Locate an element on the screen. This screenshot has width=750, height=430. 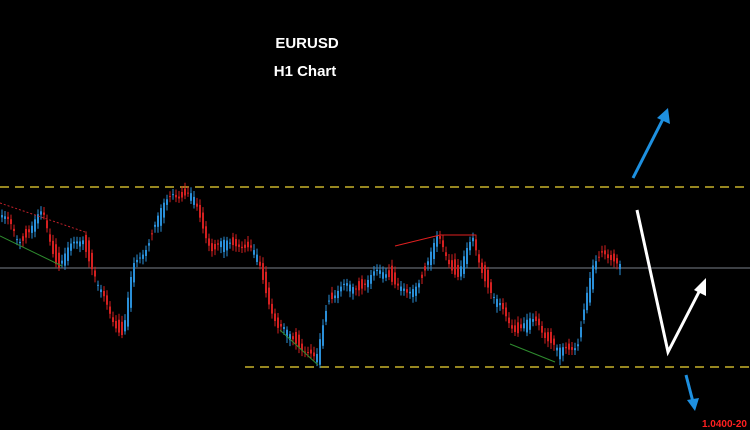
arrow-down is located at coordinates (689, 388).